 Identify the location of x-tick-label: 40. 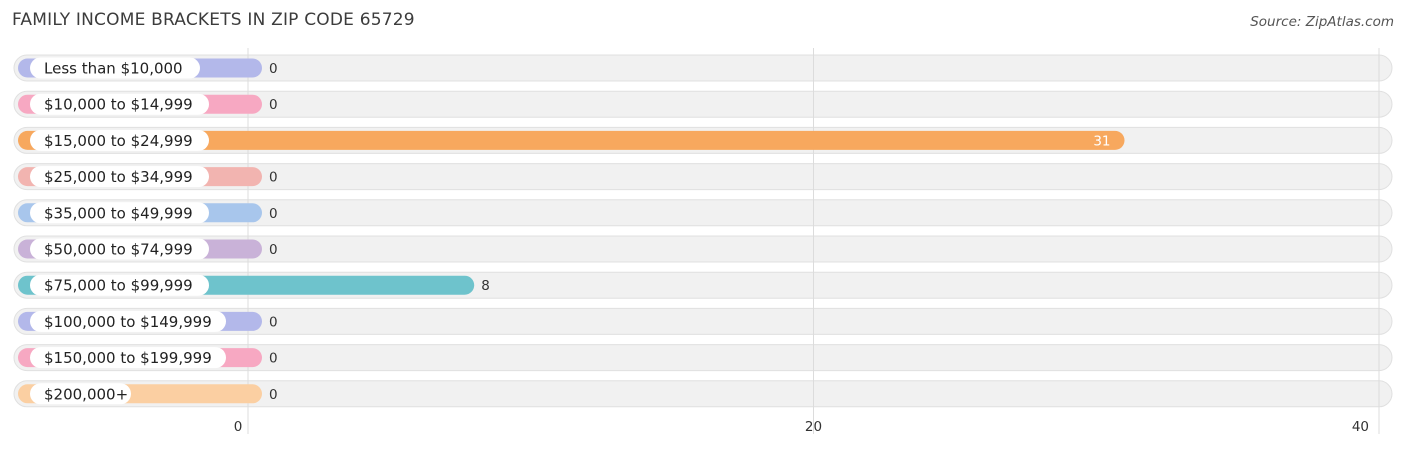
(1360, 427).